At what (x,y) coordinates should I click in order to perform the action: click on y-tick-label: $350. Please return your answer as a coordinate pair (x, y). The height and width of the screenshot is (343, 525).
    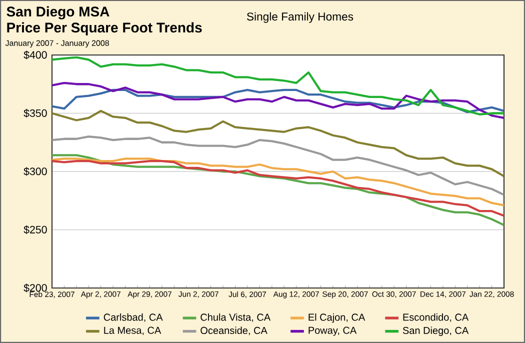
    Looking at the image, I should click on (35, 113).